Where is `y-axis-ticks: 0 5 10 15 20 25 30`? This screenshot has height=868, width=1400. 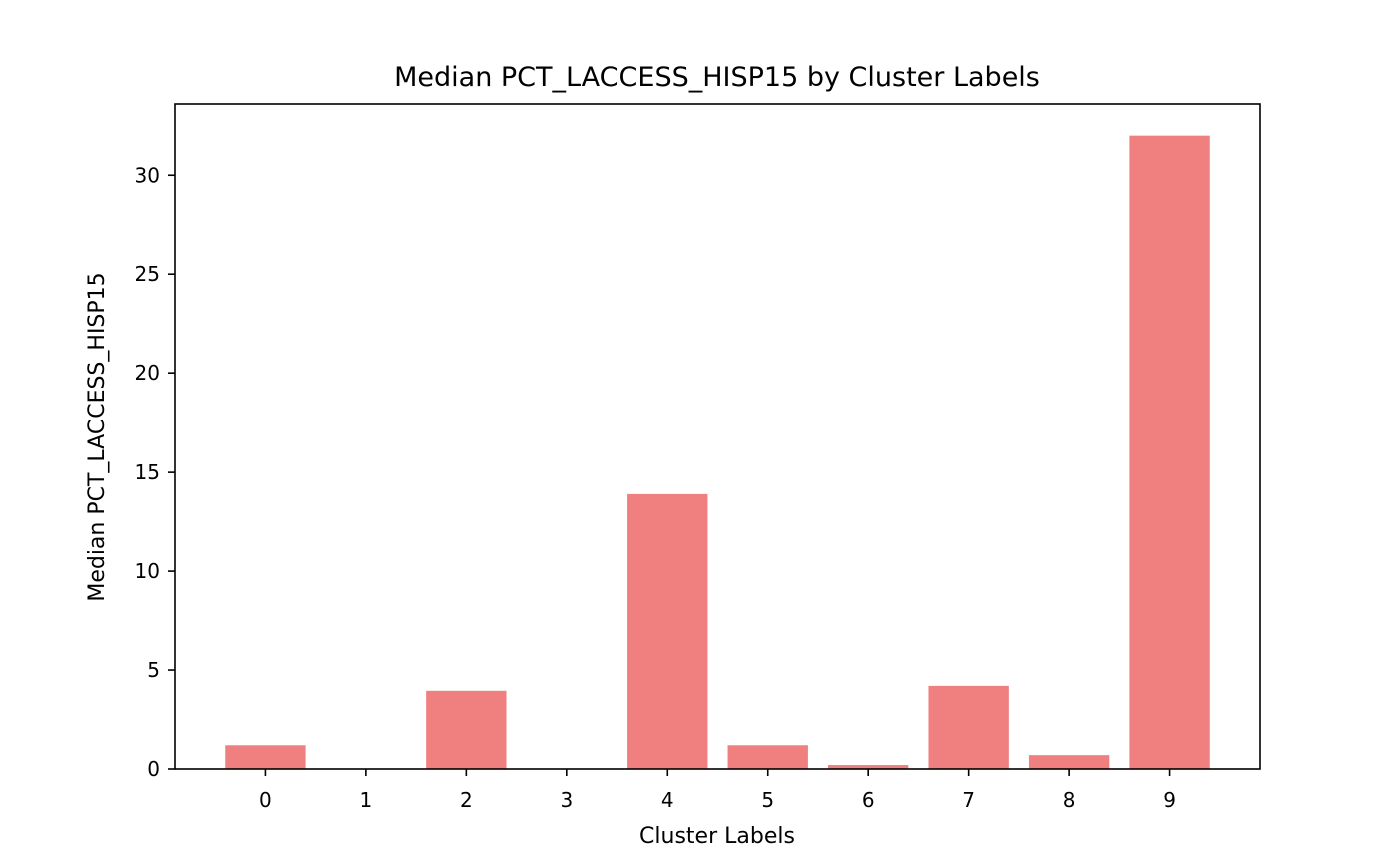 y-axis-ticks: 0 5 10 15 20 25 30 is located at coordinates (155, 472).